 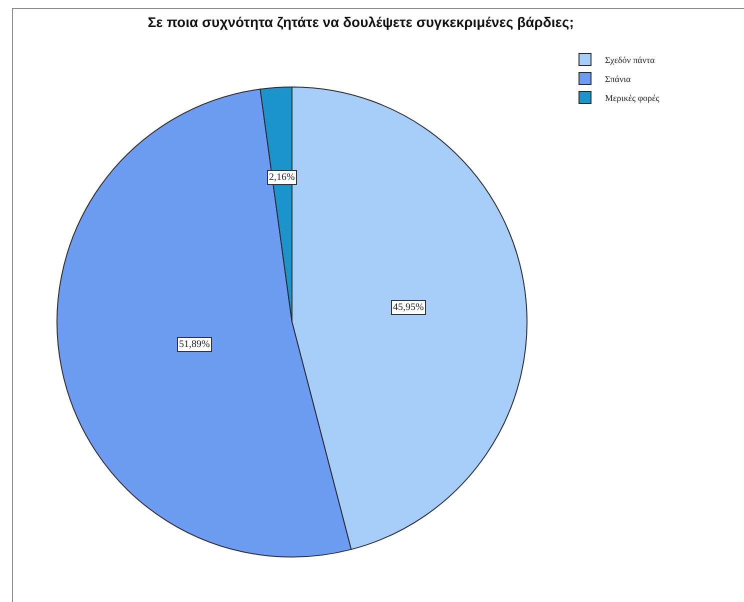 I want to click on data-label: 2,16%, so click(x=282, y=177).